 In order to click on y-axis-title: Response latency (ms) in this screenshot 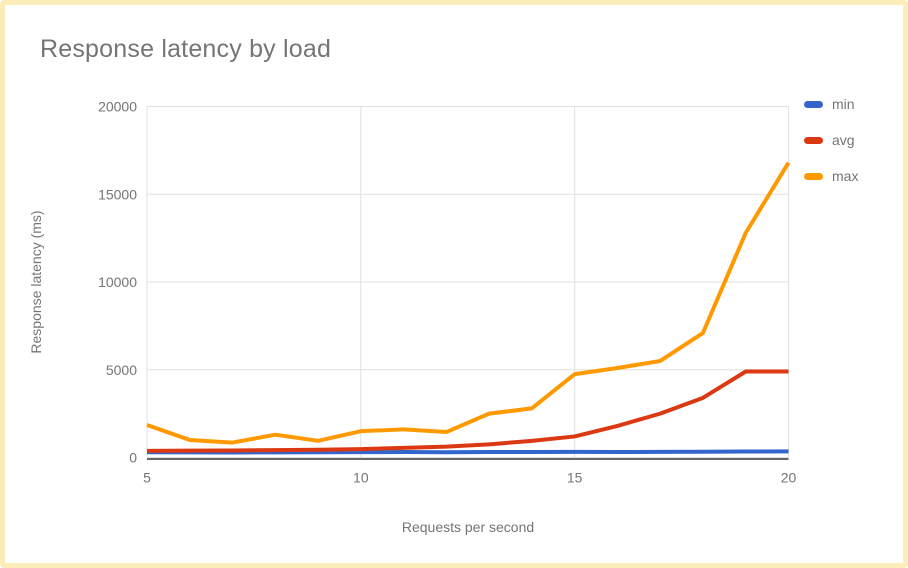, I will do `click(36, 282)`.